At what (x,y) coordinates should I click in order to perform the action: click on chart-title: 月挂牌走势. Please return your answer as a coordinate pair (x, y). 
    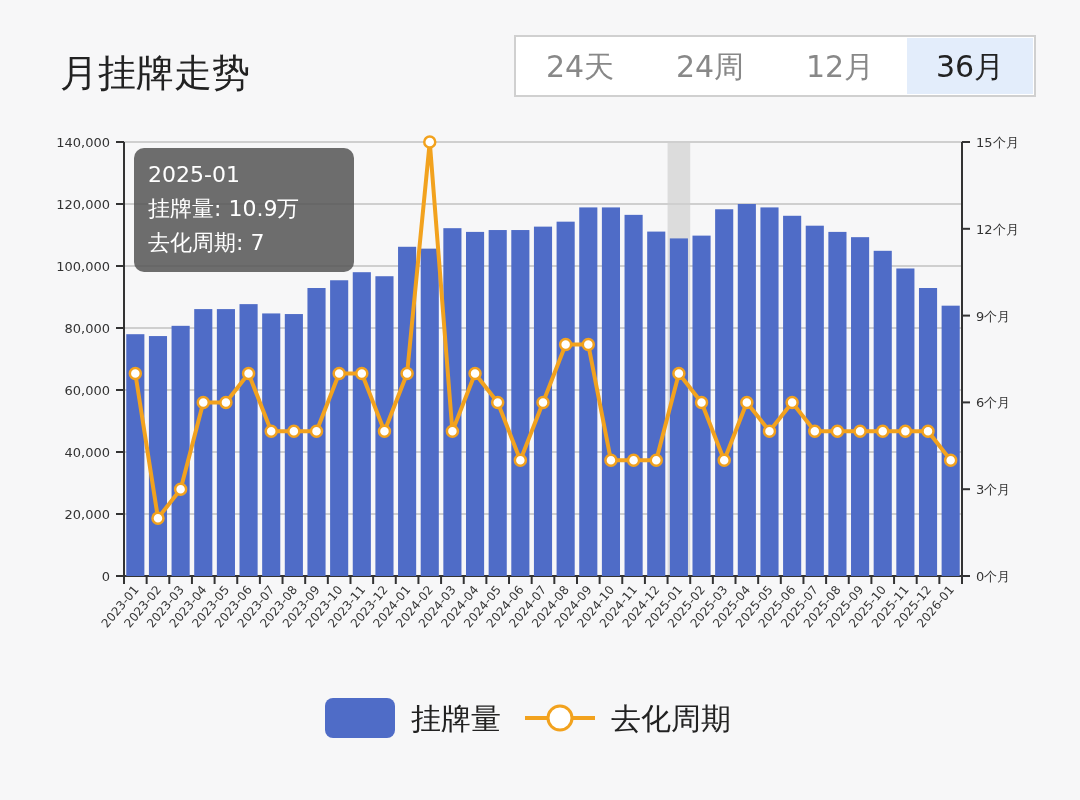
    Looking at the image, I should click on (155, 73).